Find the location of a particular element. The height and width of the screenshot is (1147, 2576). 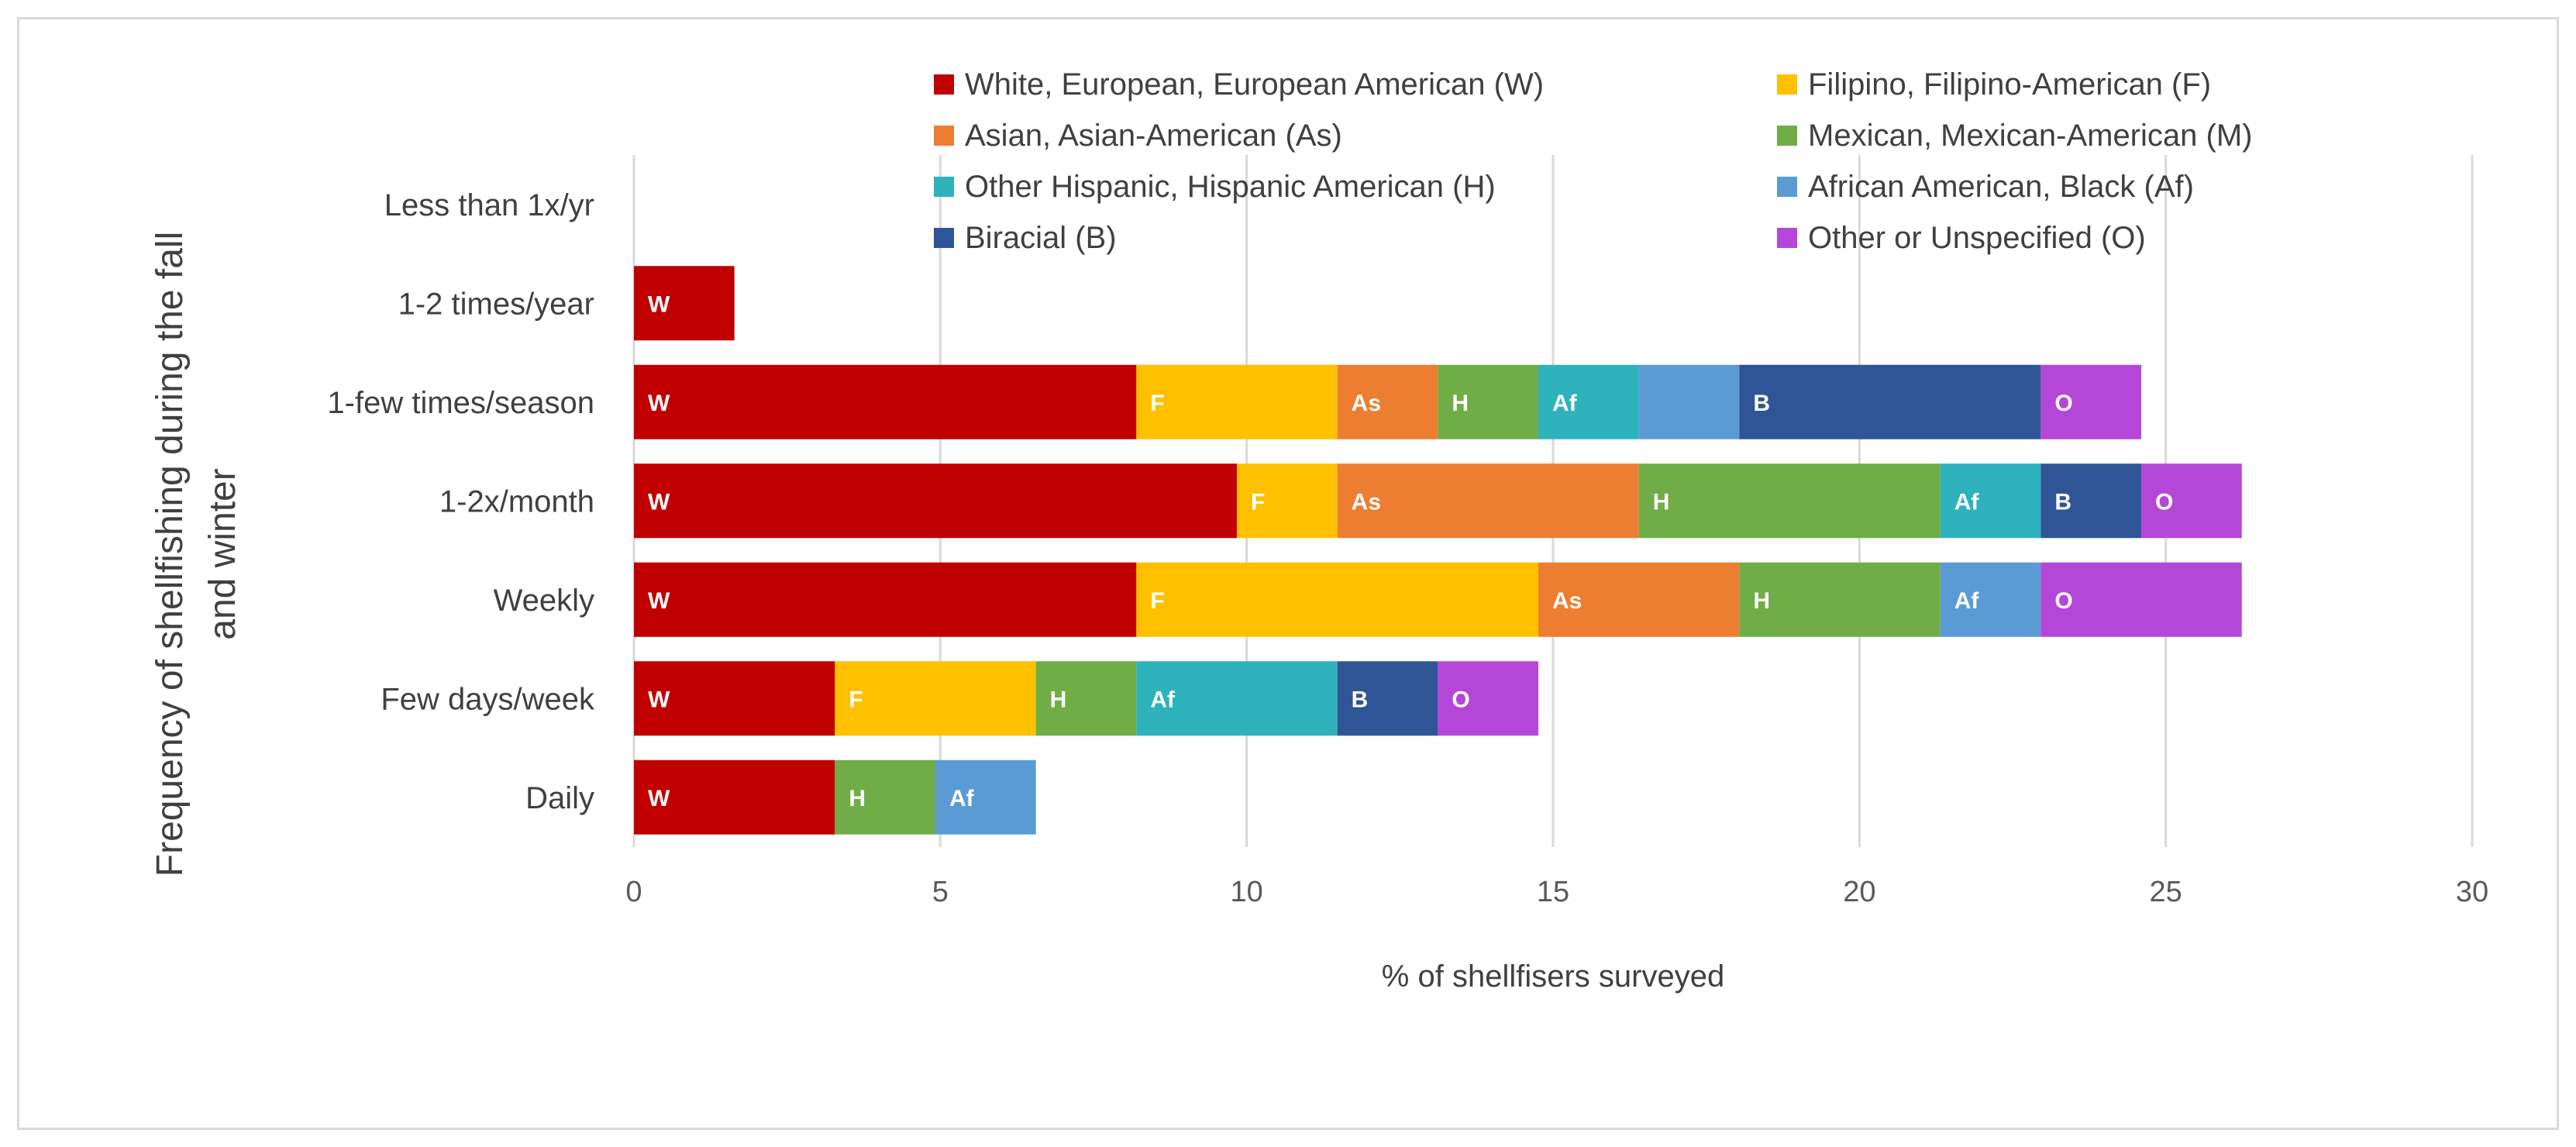

category-label: 1-few times/season is located at coordinates (460, 403).